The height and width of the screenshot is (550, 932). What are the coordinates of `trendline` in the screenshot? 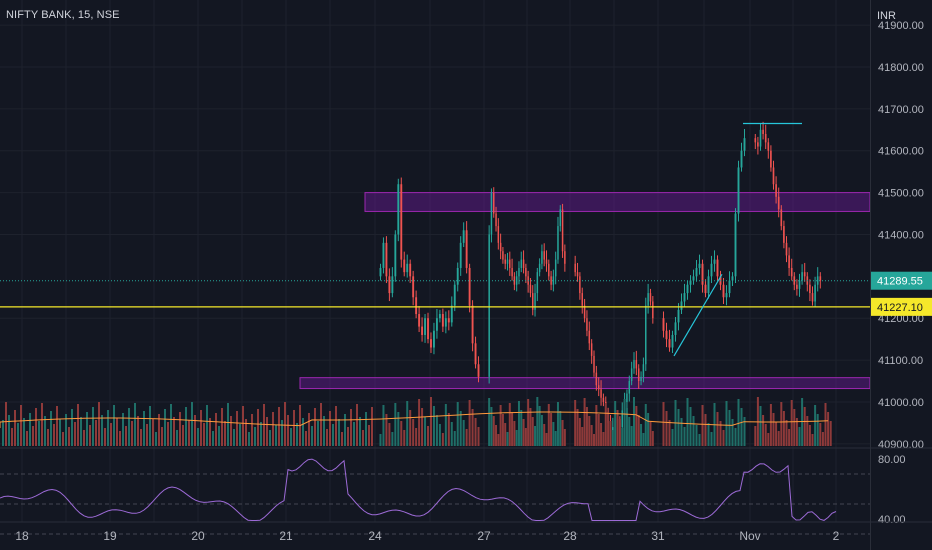 It's located at (698, 315).